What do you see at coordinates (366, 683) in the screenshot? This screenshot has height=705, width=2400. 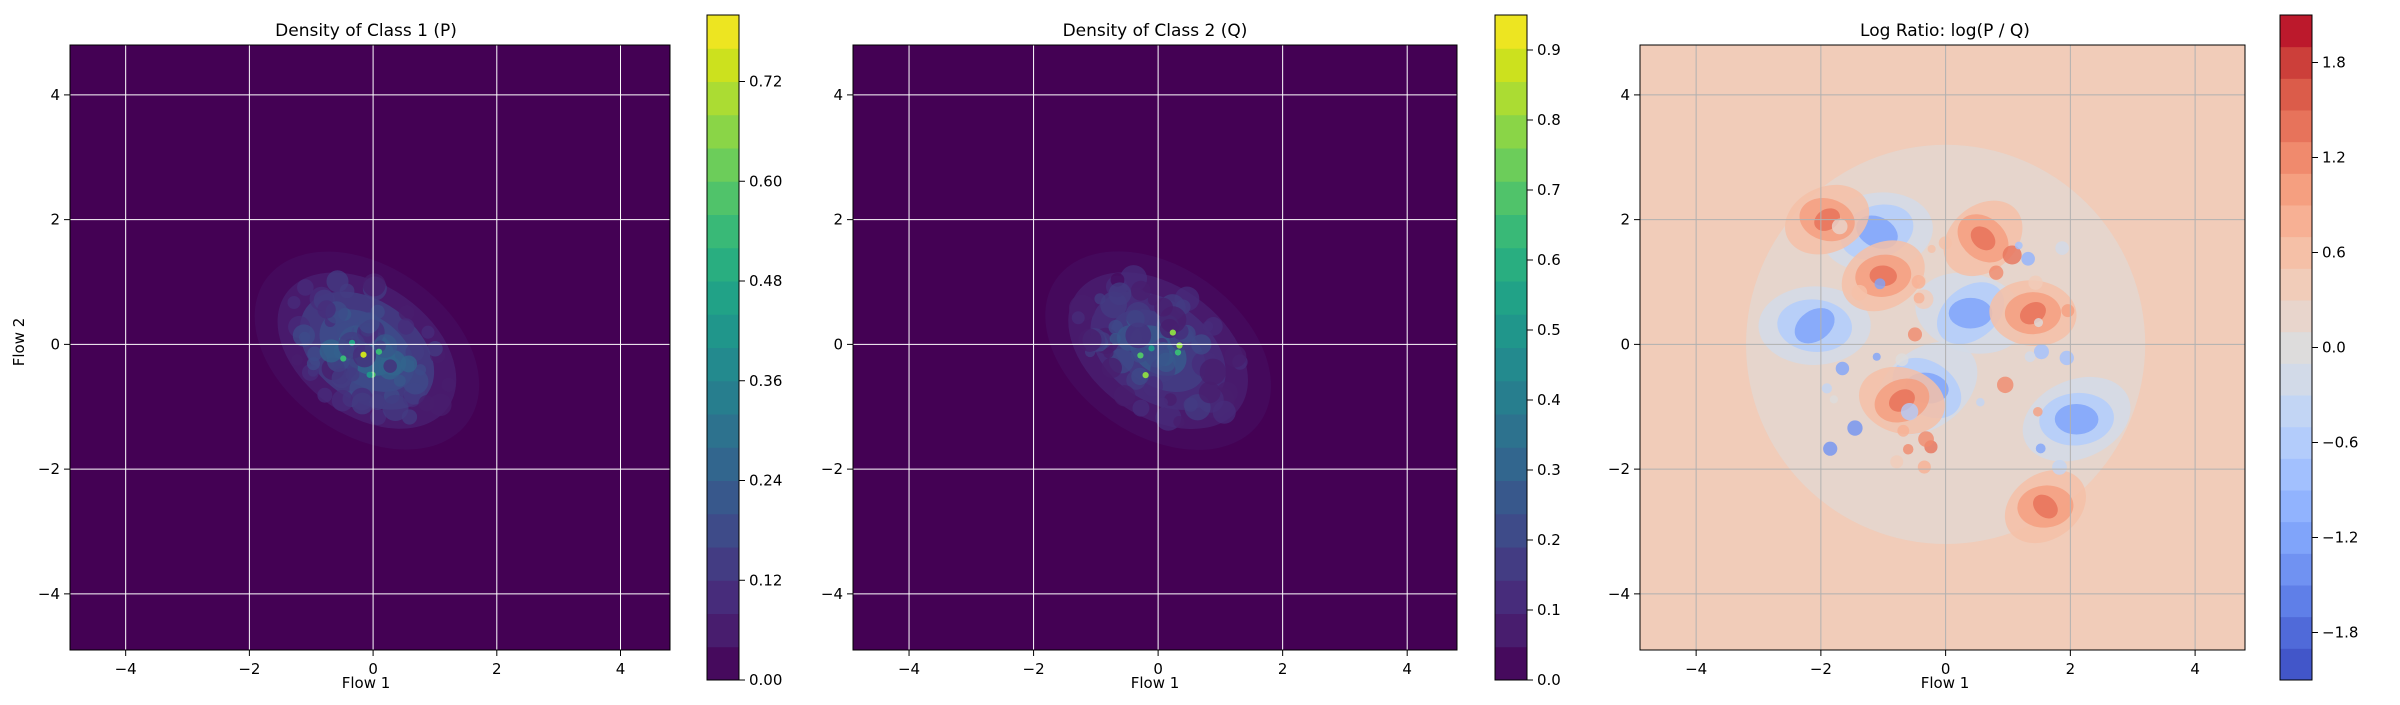 I see `x-axis-label: Flow 1` at bounding box center [366, 683].